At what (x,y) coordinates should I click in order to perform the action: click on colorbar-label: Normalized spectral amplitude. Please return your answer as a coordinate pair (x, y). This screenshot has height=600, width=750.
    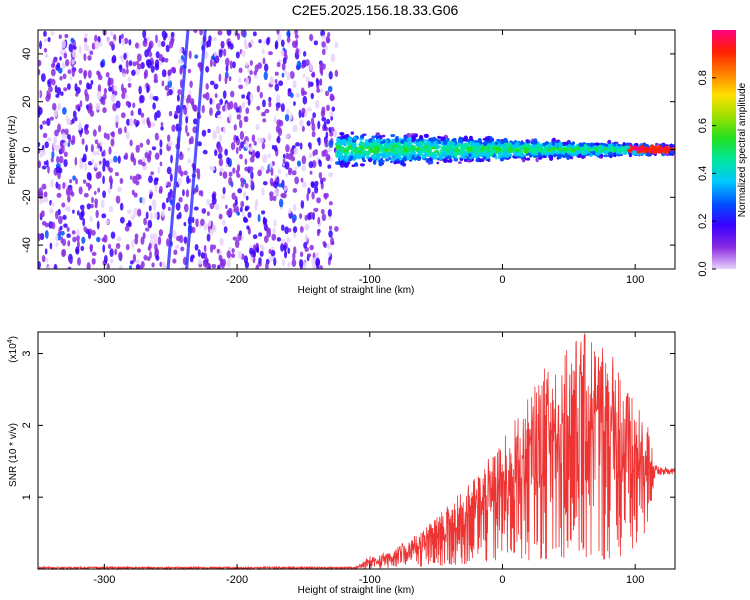
    Looking at the image, I should click on (742, 149).